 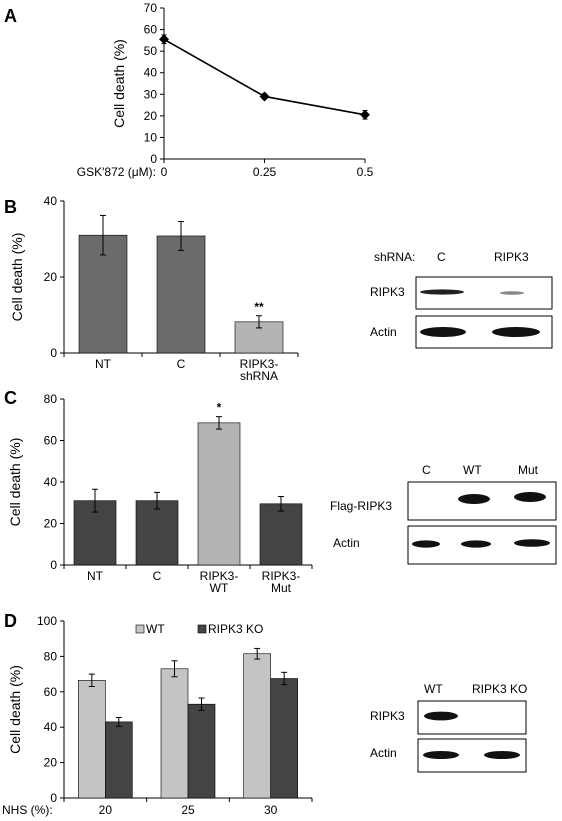 I want to click on chart-d-legend-swatch-wt, so click(x=140, y=629).